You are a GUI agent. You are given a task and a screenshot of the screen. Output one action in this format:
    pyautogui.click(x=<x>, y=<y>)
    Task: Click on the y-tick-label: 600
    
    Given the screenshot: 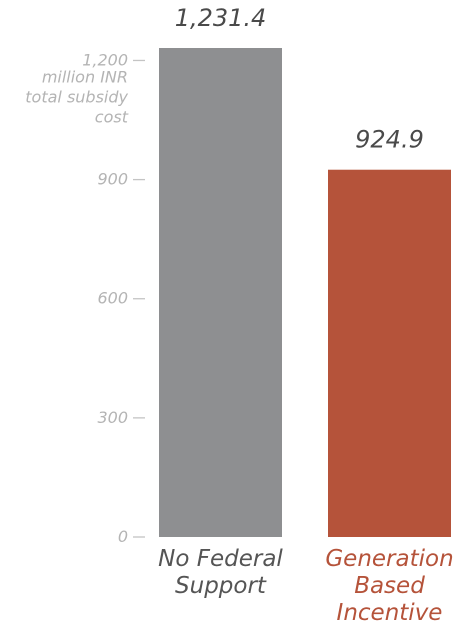 What is the action you would take?
    pyautogui.click(x=112, y=298)
    